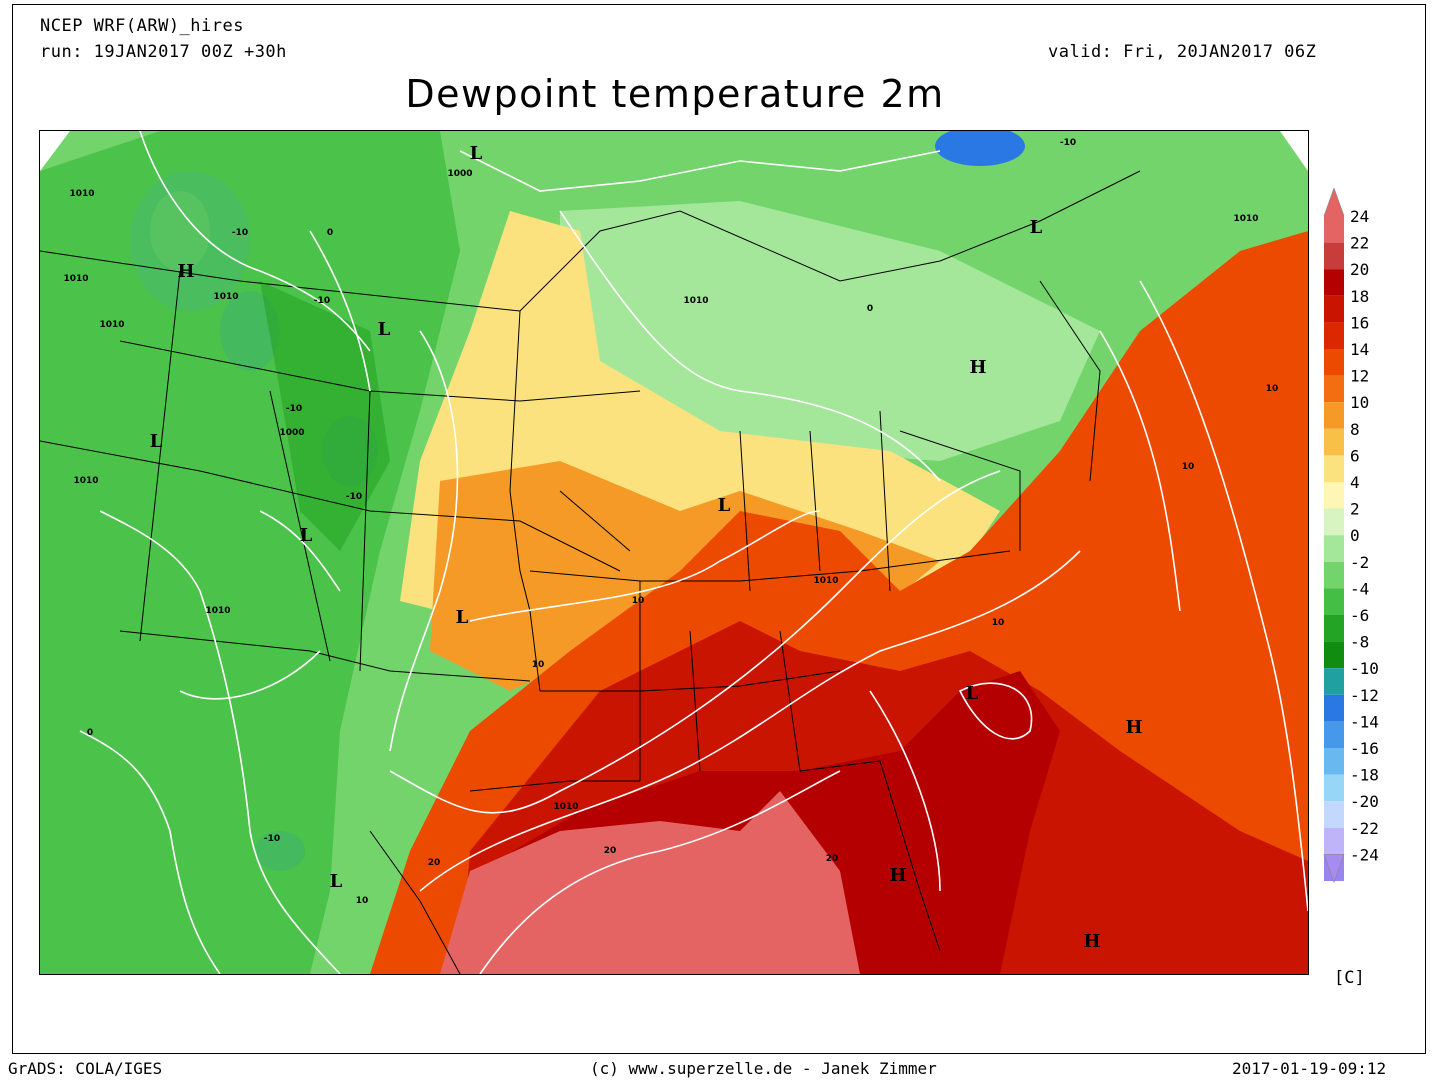 This screenshot has height=1080, width=1440. Describe the element at coordinates (1359, 615) in the screenshot. I see `colorbar-tick-label: -6` at that location.